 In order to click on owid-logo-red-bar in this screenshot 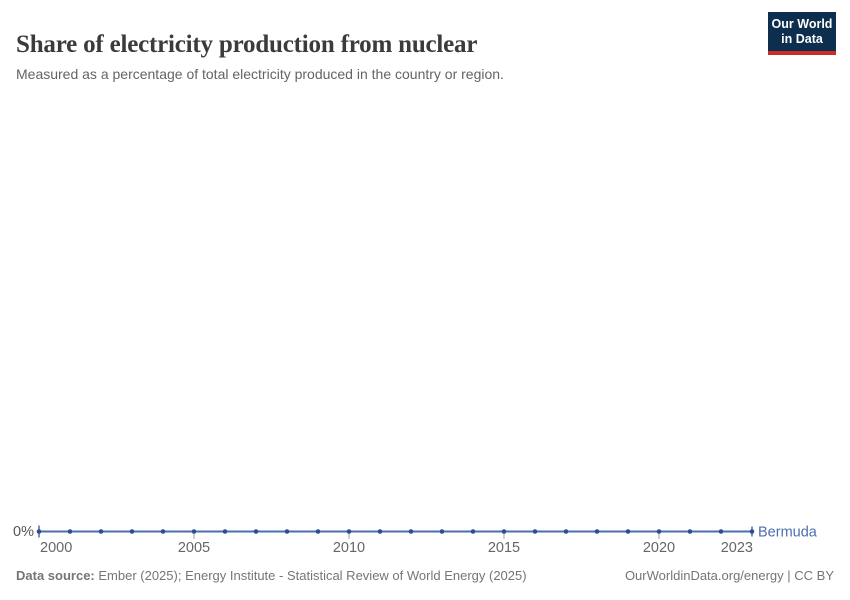, I will do `click(802, 53)`.